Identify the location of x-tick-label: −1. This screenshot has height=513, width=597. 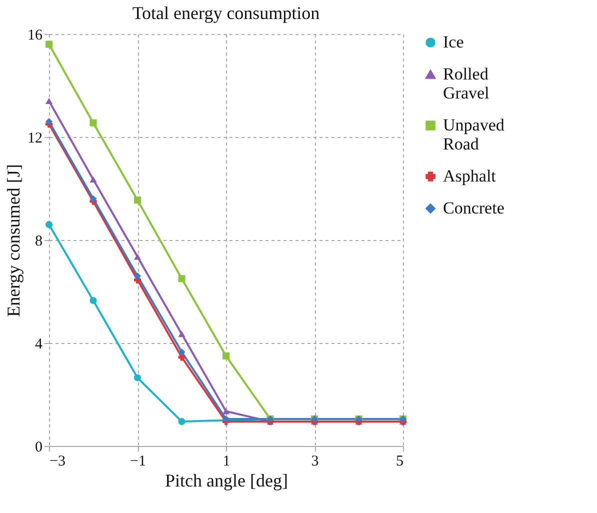
(138, 462).